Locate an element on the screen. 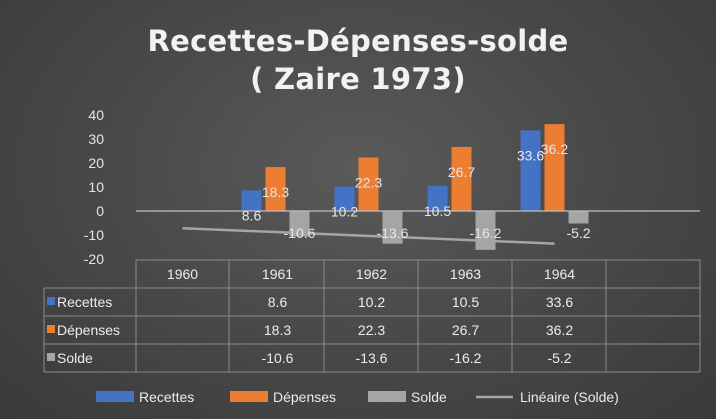 Image resolution: width=716 pixels, height=419 pixels. chart-title-line-2: ( Zaire 1973) is located at coordinates (358, 79).